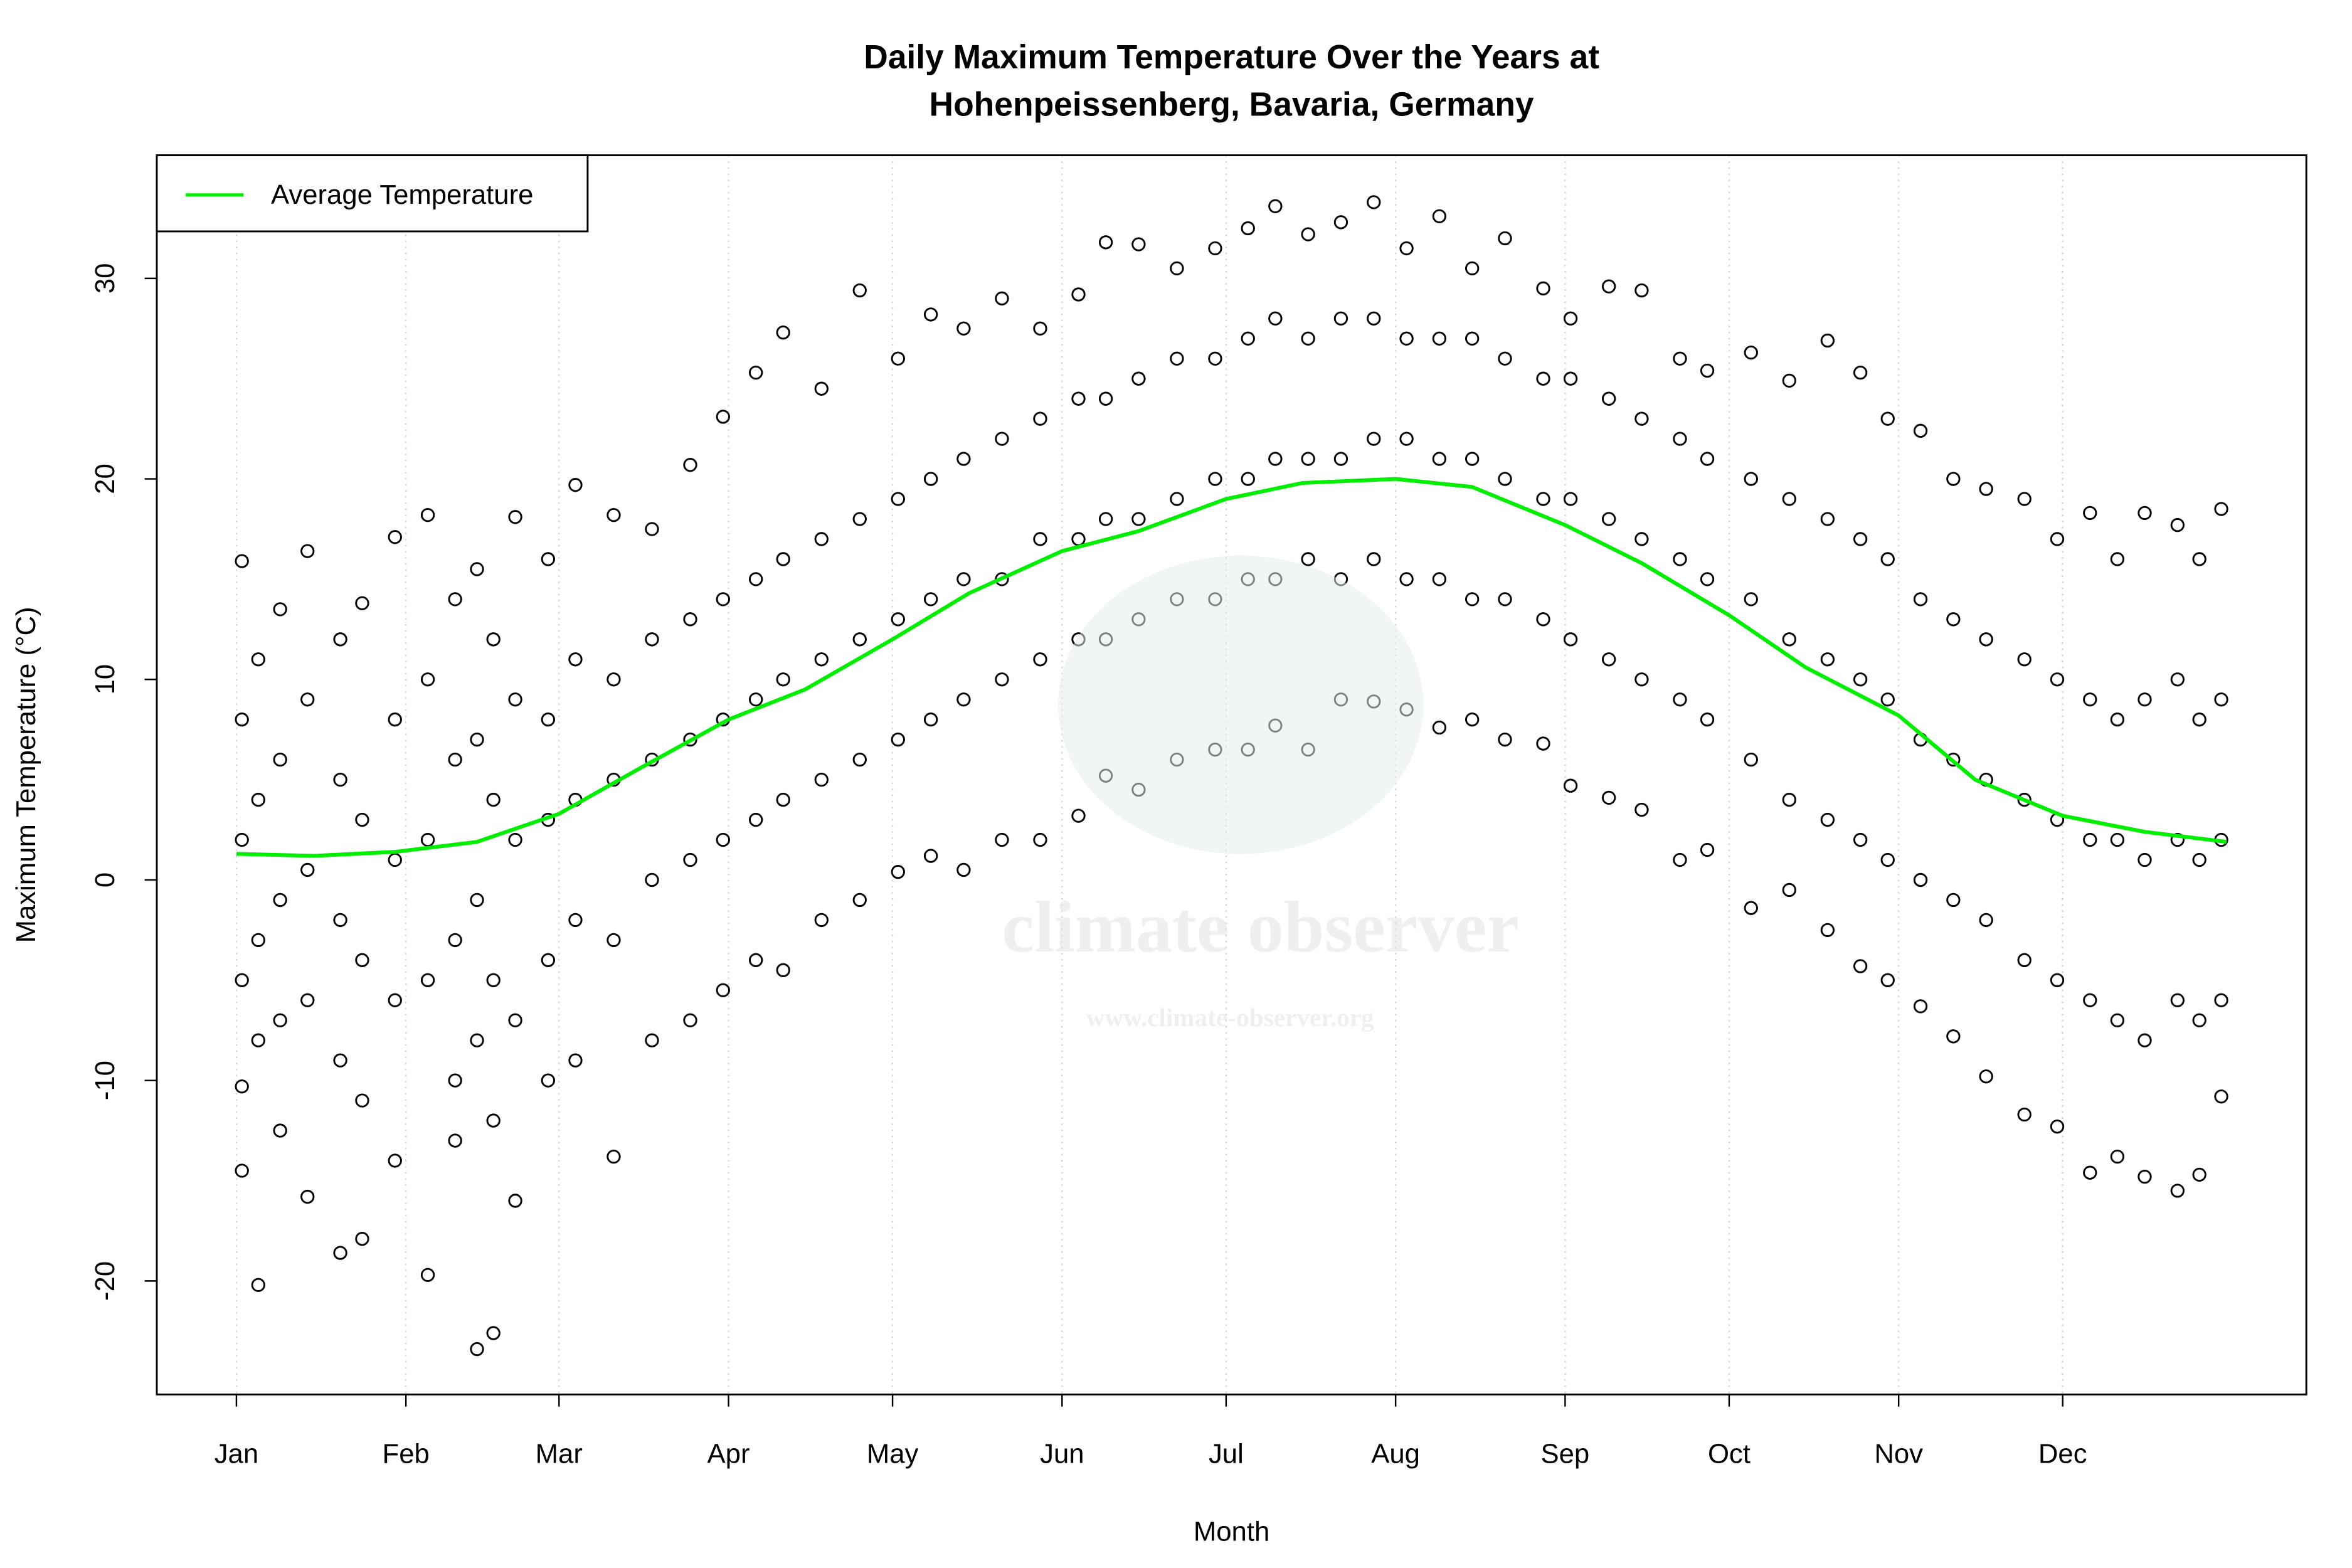 The width and height of the screenshot is (2352, 1568). What do you see at coordinates (1260, 927) in the screenshot?
I see `watermark-text: climate observer` at bounding box center [1260, 927].